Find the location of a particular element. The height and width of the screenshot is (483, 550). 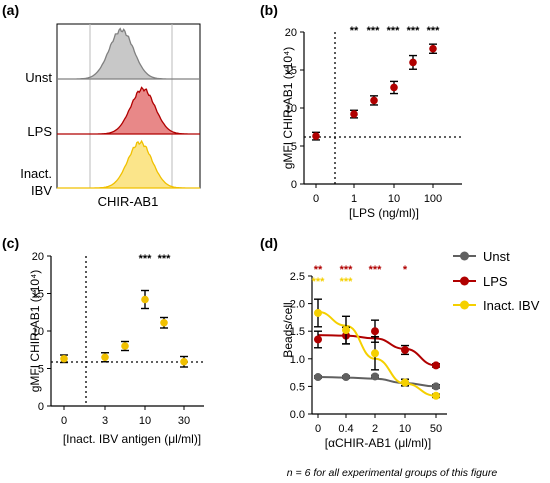

y-tick-label: 0.5 is located at coordinates (297, 387).